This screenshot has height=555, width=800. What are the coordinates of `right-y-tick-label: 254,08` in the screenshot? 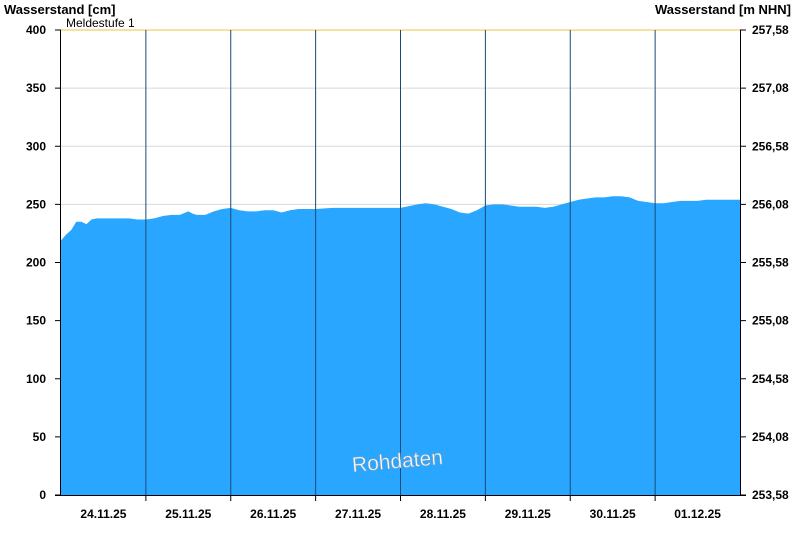 It's located at (770, 437).